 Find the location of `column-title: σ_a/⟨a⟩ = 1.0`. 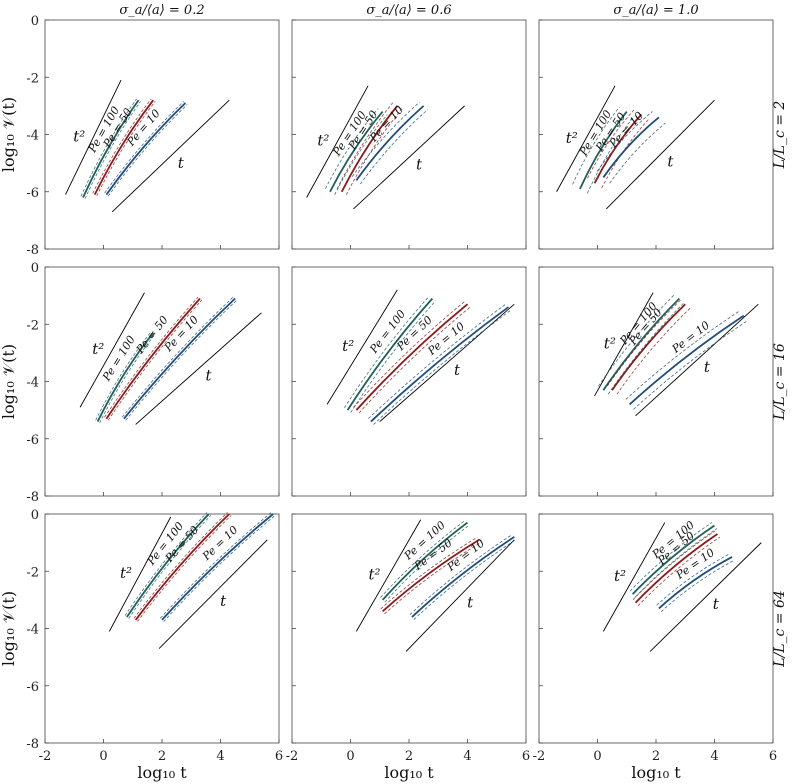

column-title: σ_a/⟨a⟩ = 1.0 is located at coordinates (655, 10).